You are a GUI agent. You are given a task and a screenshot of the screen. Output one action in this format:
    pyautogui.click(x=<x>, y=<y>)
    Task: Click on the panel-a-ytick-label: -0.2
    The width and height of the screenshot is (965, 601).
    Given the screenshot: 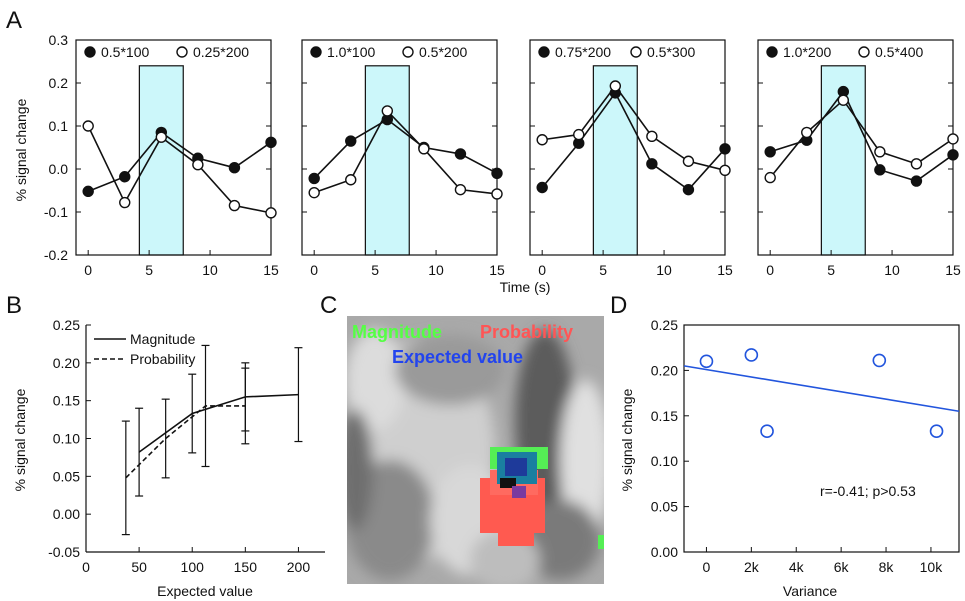 What is the action you would take?
    pyautogui.click(x=56, y=255)
    